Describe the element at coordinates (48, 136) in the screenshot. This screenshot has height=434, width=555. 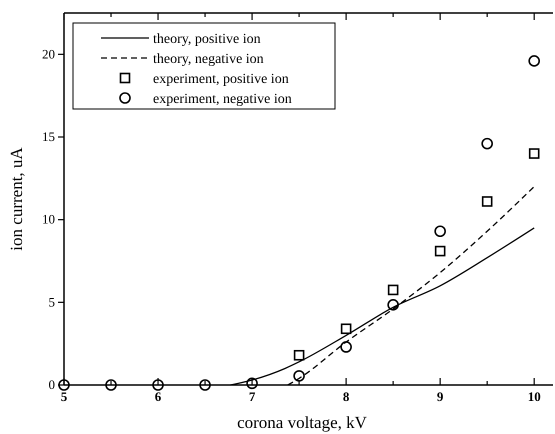
I see `y-tick-label: 15` at that location.